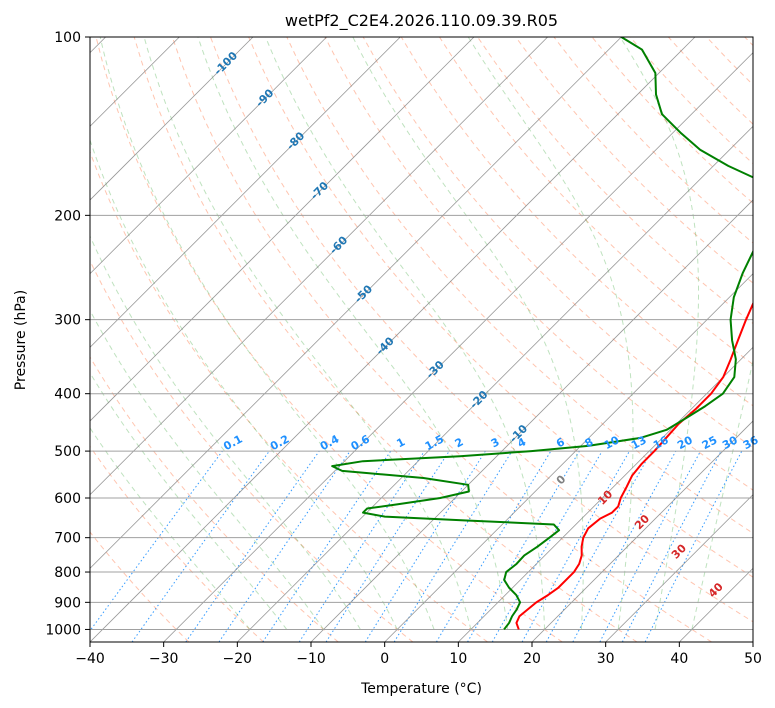  I want to click on mixing-ratio-label: 0.6, so click(361, 442).